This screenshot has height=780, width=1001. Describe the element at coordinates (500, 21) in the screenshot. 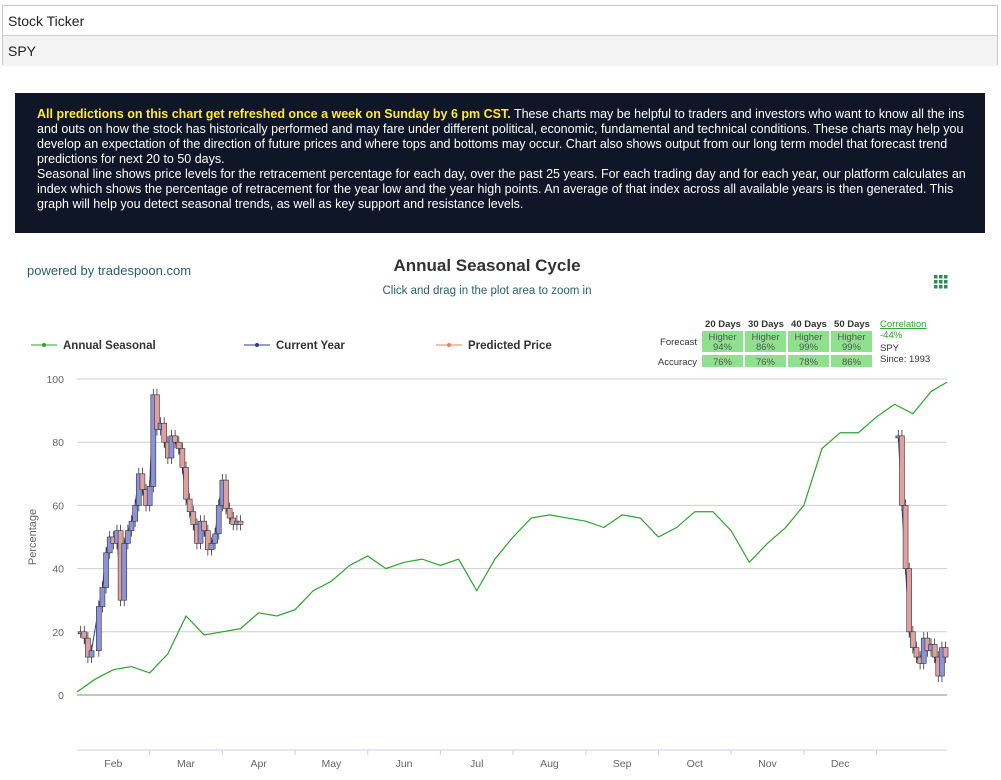

I see `ticker-label: Stock Ticker` at that location.